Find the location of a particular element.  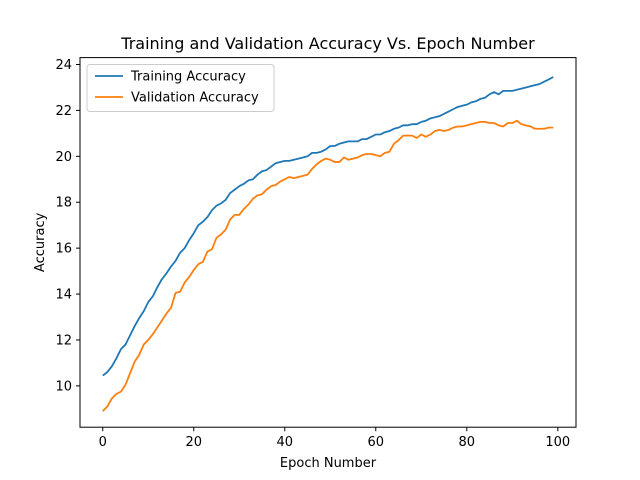

y-tick-label: 16 is located at coordinates (63, 249).